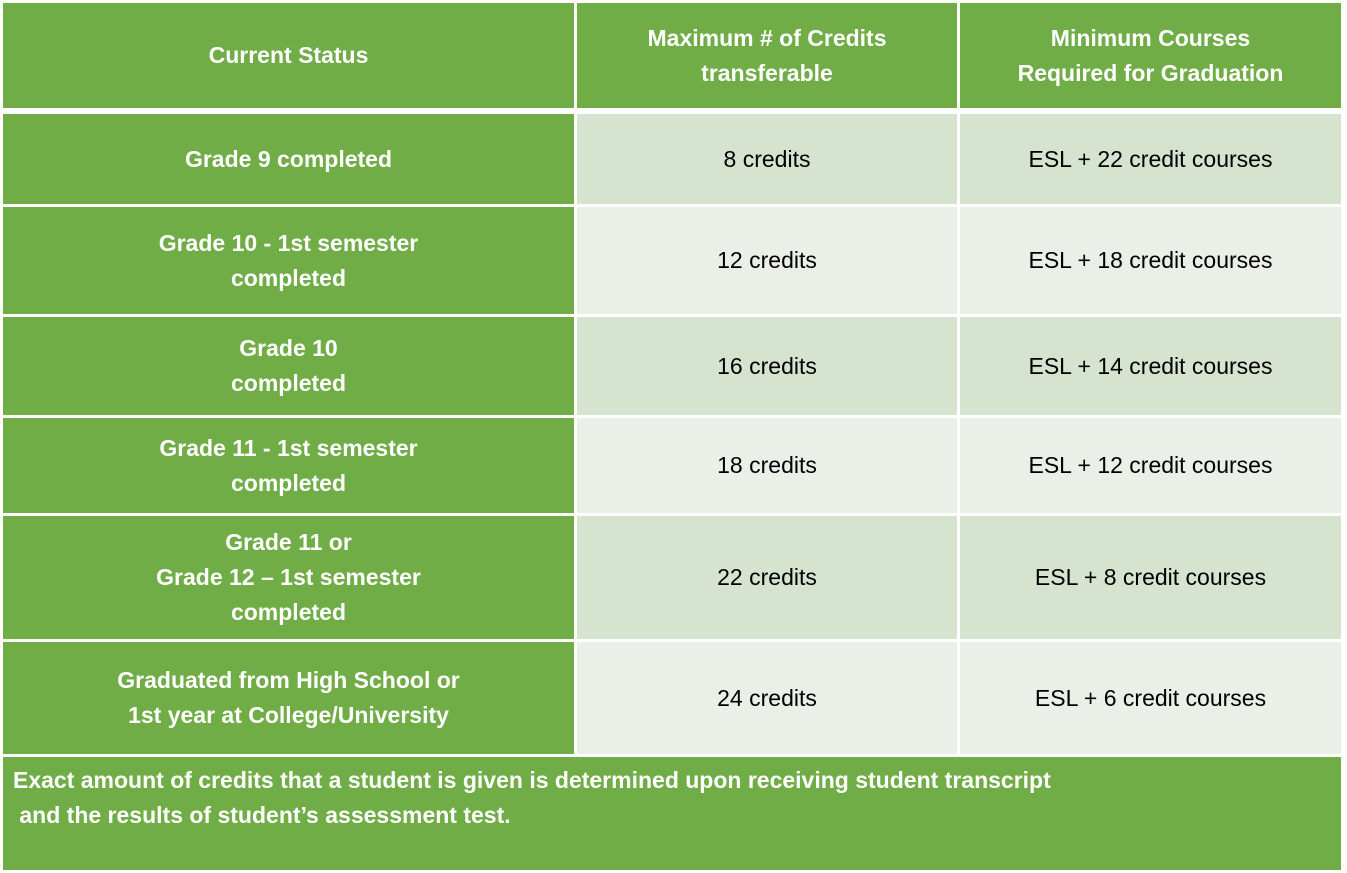 This screenshot has height=873, width=1347. I want to click on row-1-status: Grade 9 completed, so click(288, 159).